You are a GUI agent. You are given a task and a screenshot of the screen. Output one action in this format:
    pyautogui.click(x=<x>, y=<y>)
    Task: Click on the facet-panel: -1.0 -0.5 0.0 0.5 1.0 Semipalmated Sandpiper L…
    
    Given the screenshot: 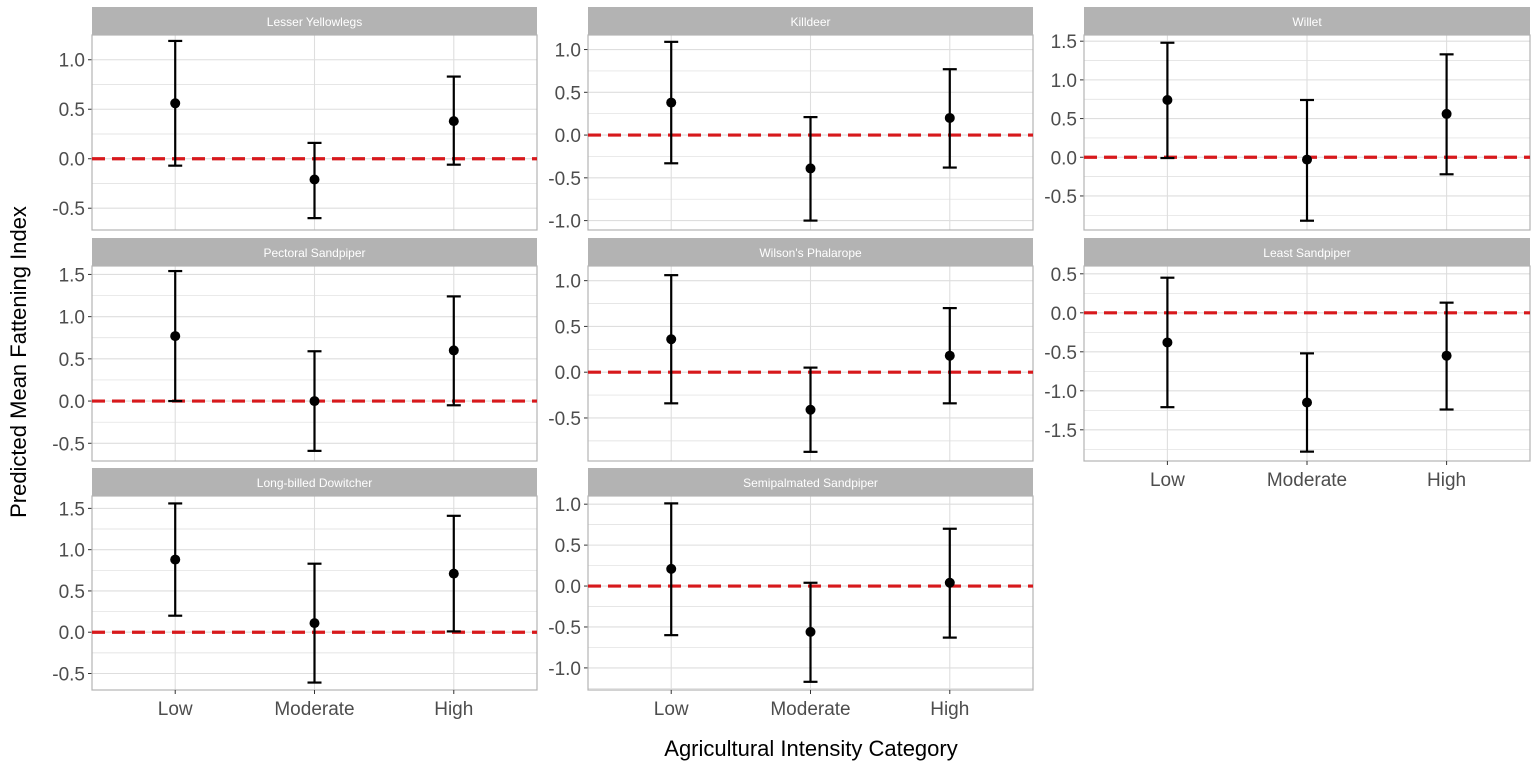 What is the action you would take?
    pyautogui.click(x=791, y=594)
    